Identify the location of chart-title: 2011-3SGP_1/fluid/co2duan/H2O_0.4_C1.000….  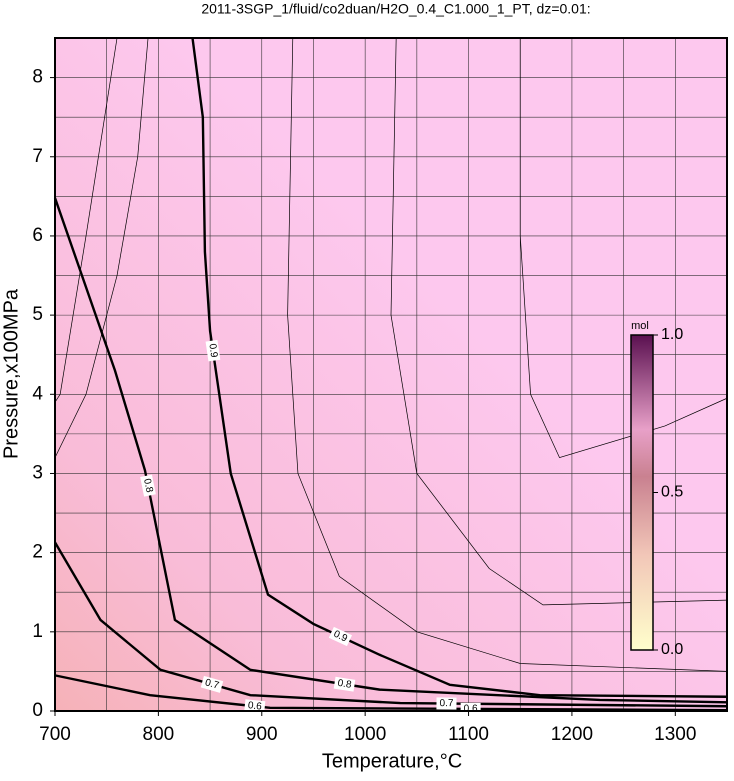
(395, 9).